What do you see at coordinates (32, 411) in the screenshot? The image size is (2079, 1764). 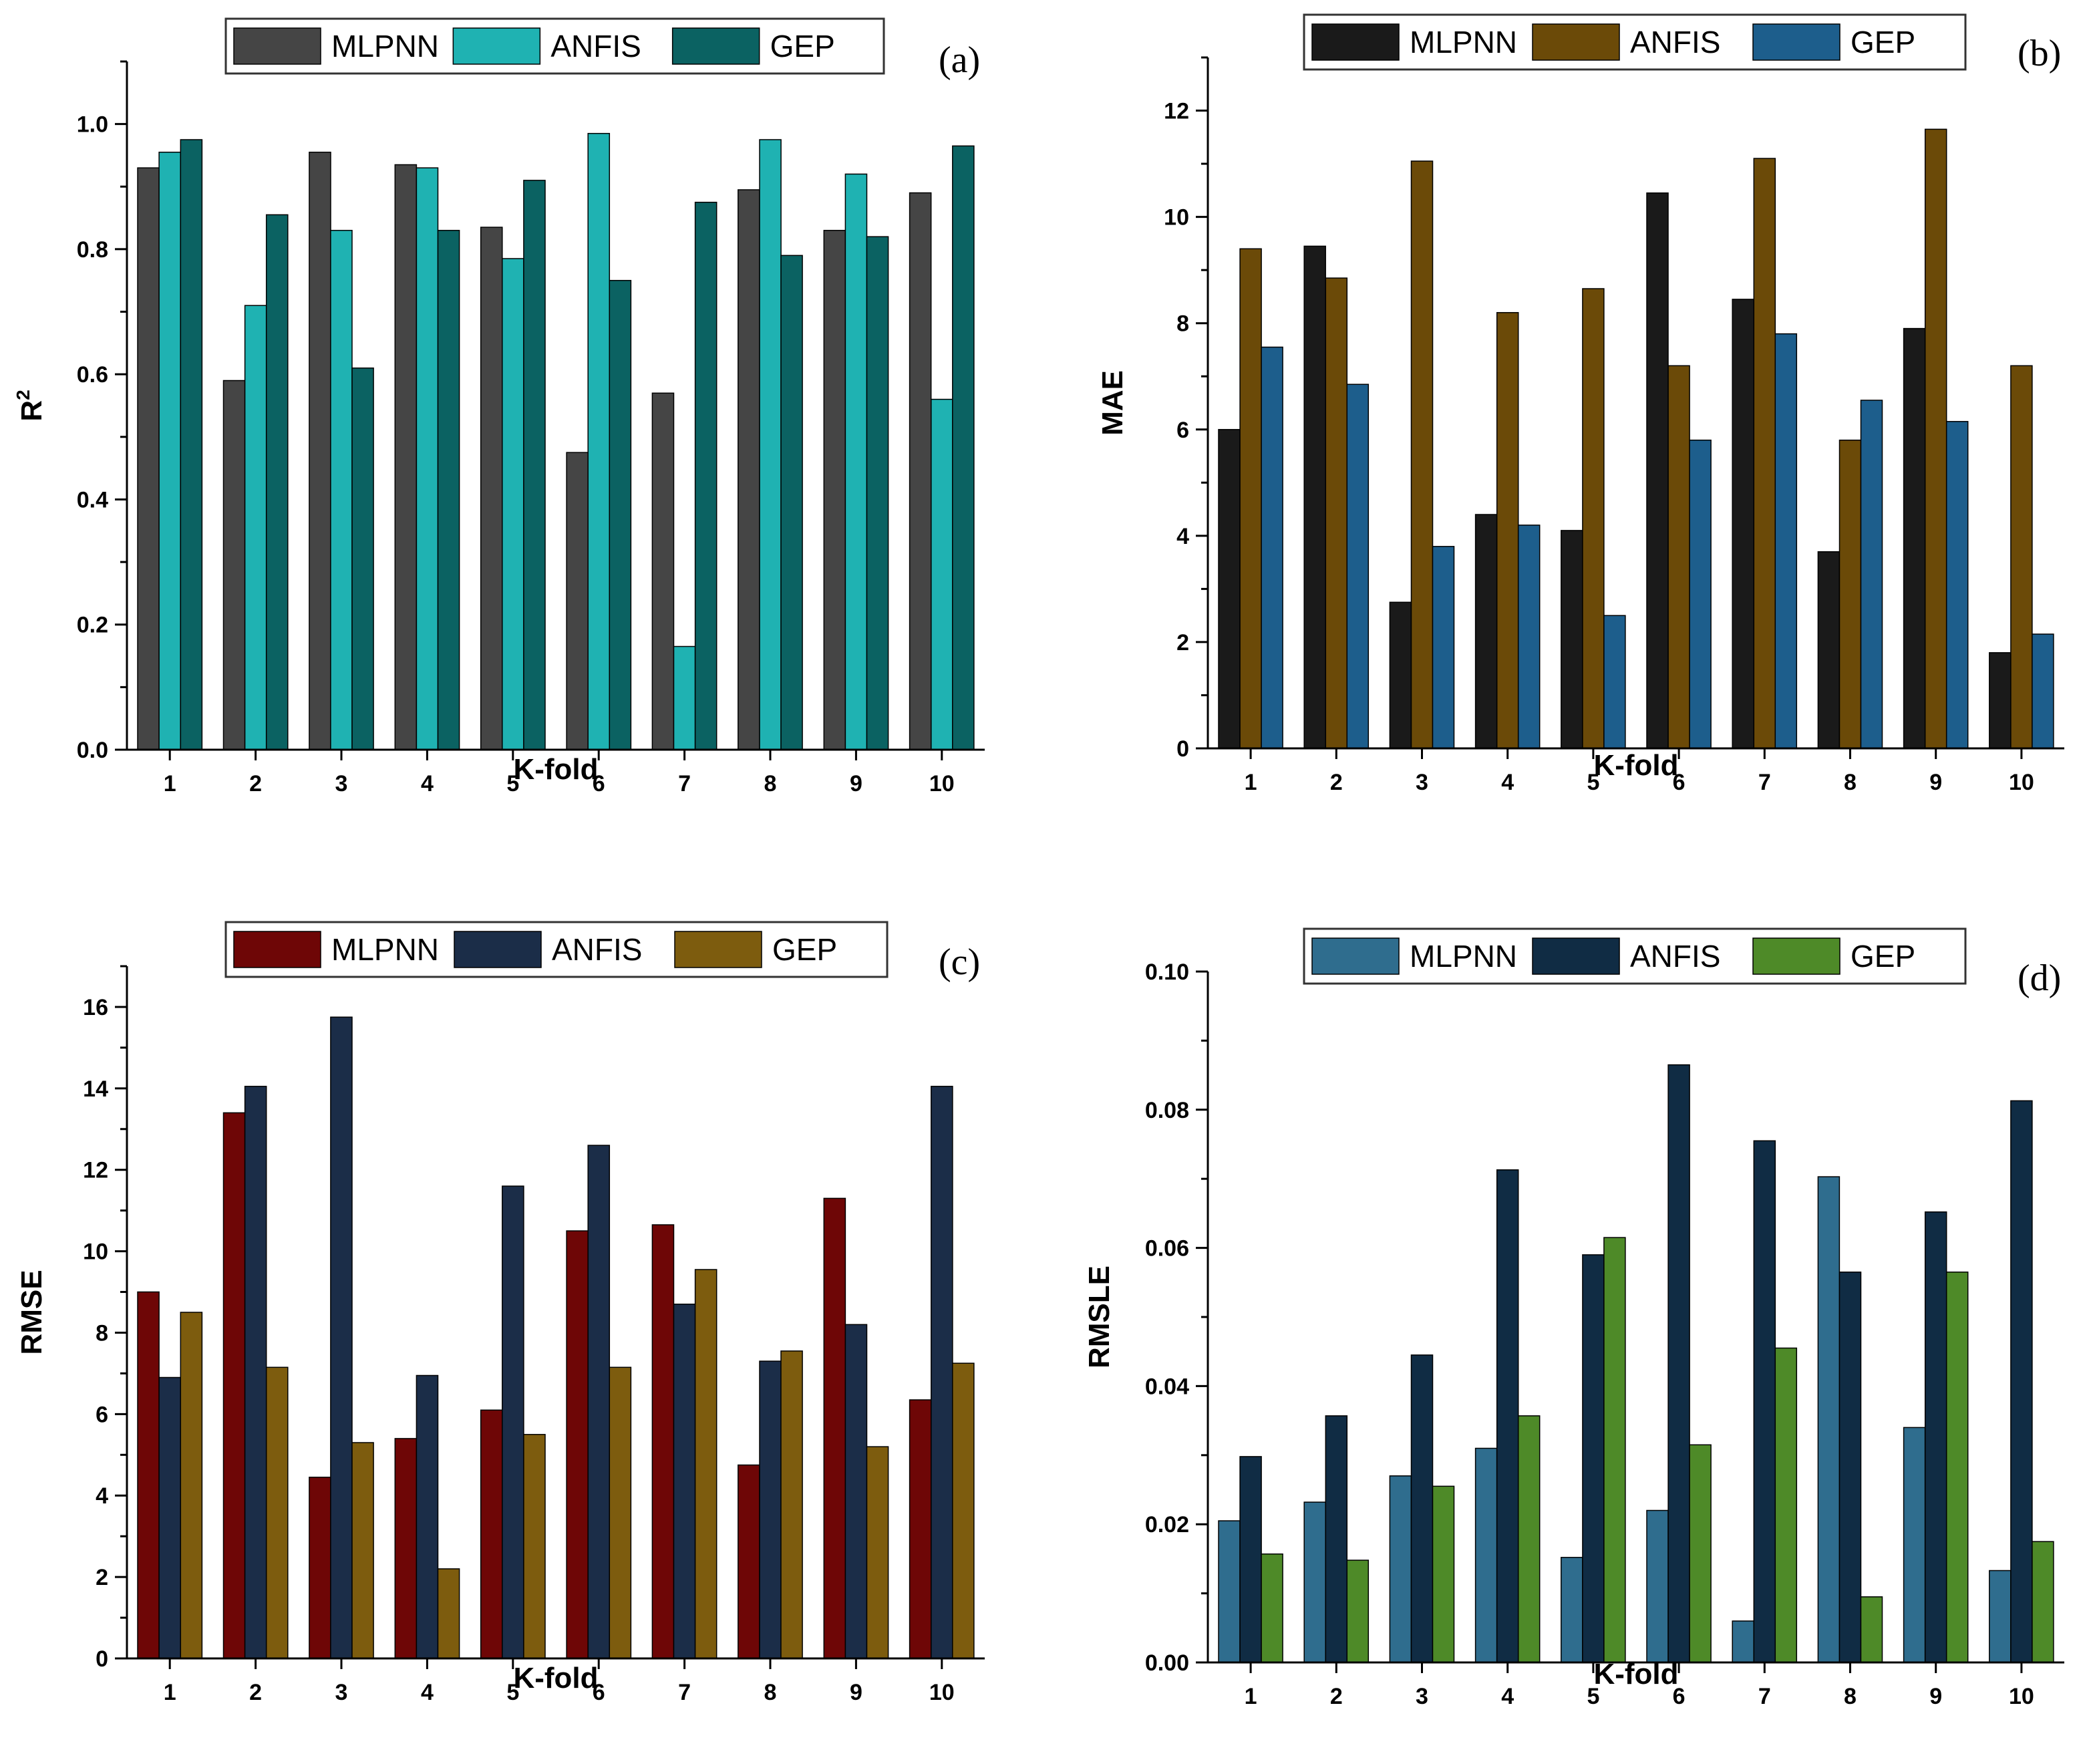 I see `y-axis-title-main: R` at bounding box center [32, 411].